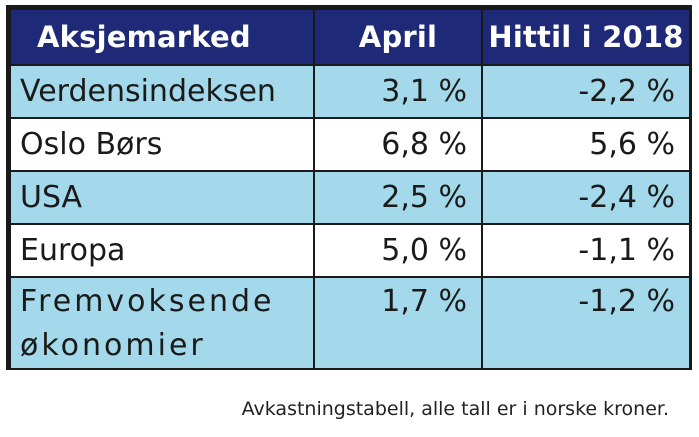 This screenshot has height=437, width=699. I want to click on table-row: Europa 5,0 % -1,1 %, so click(350, 250).